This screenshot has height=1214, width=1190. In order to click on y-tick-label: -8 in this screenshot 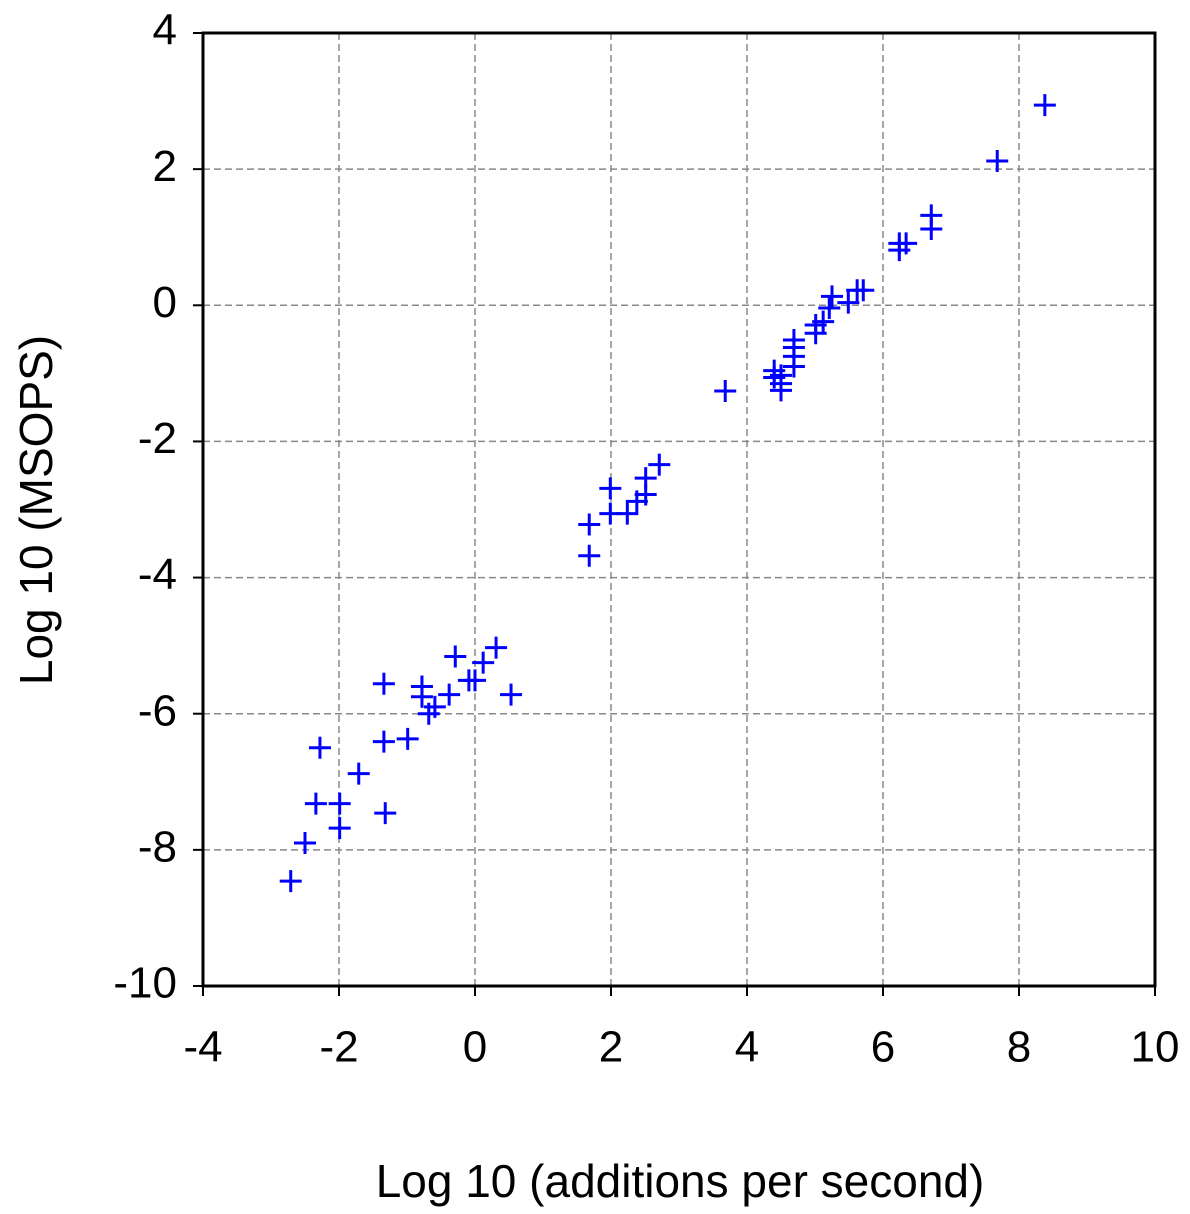, I will do `click(157, 846)`.